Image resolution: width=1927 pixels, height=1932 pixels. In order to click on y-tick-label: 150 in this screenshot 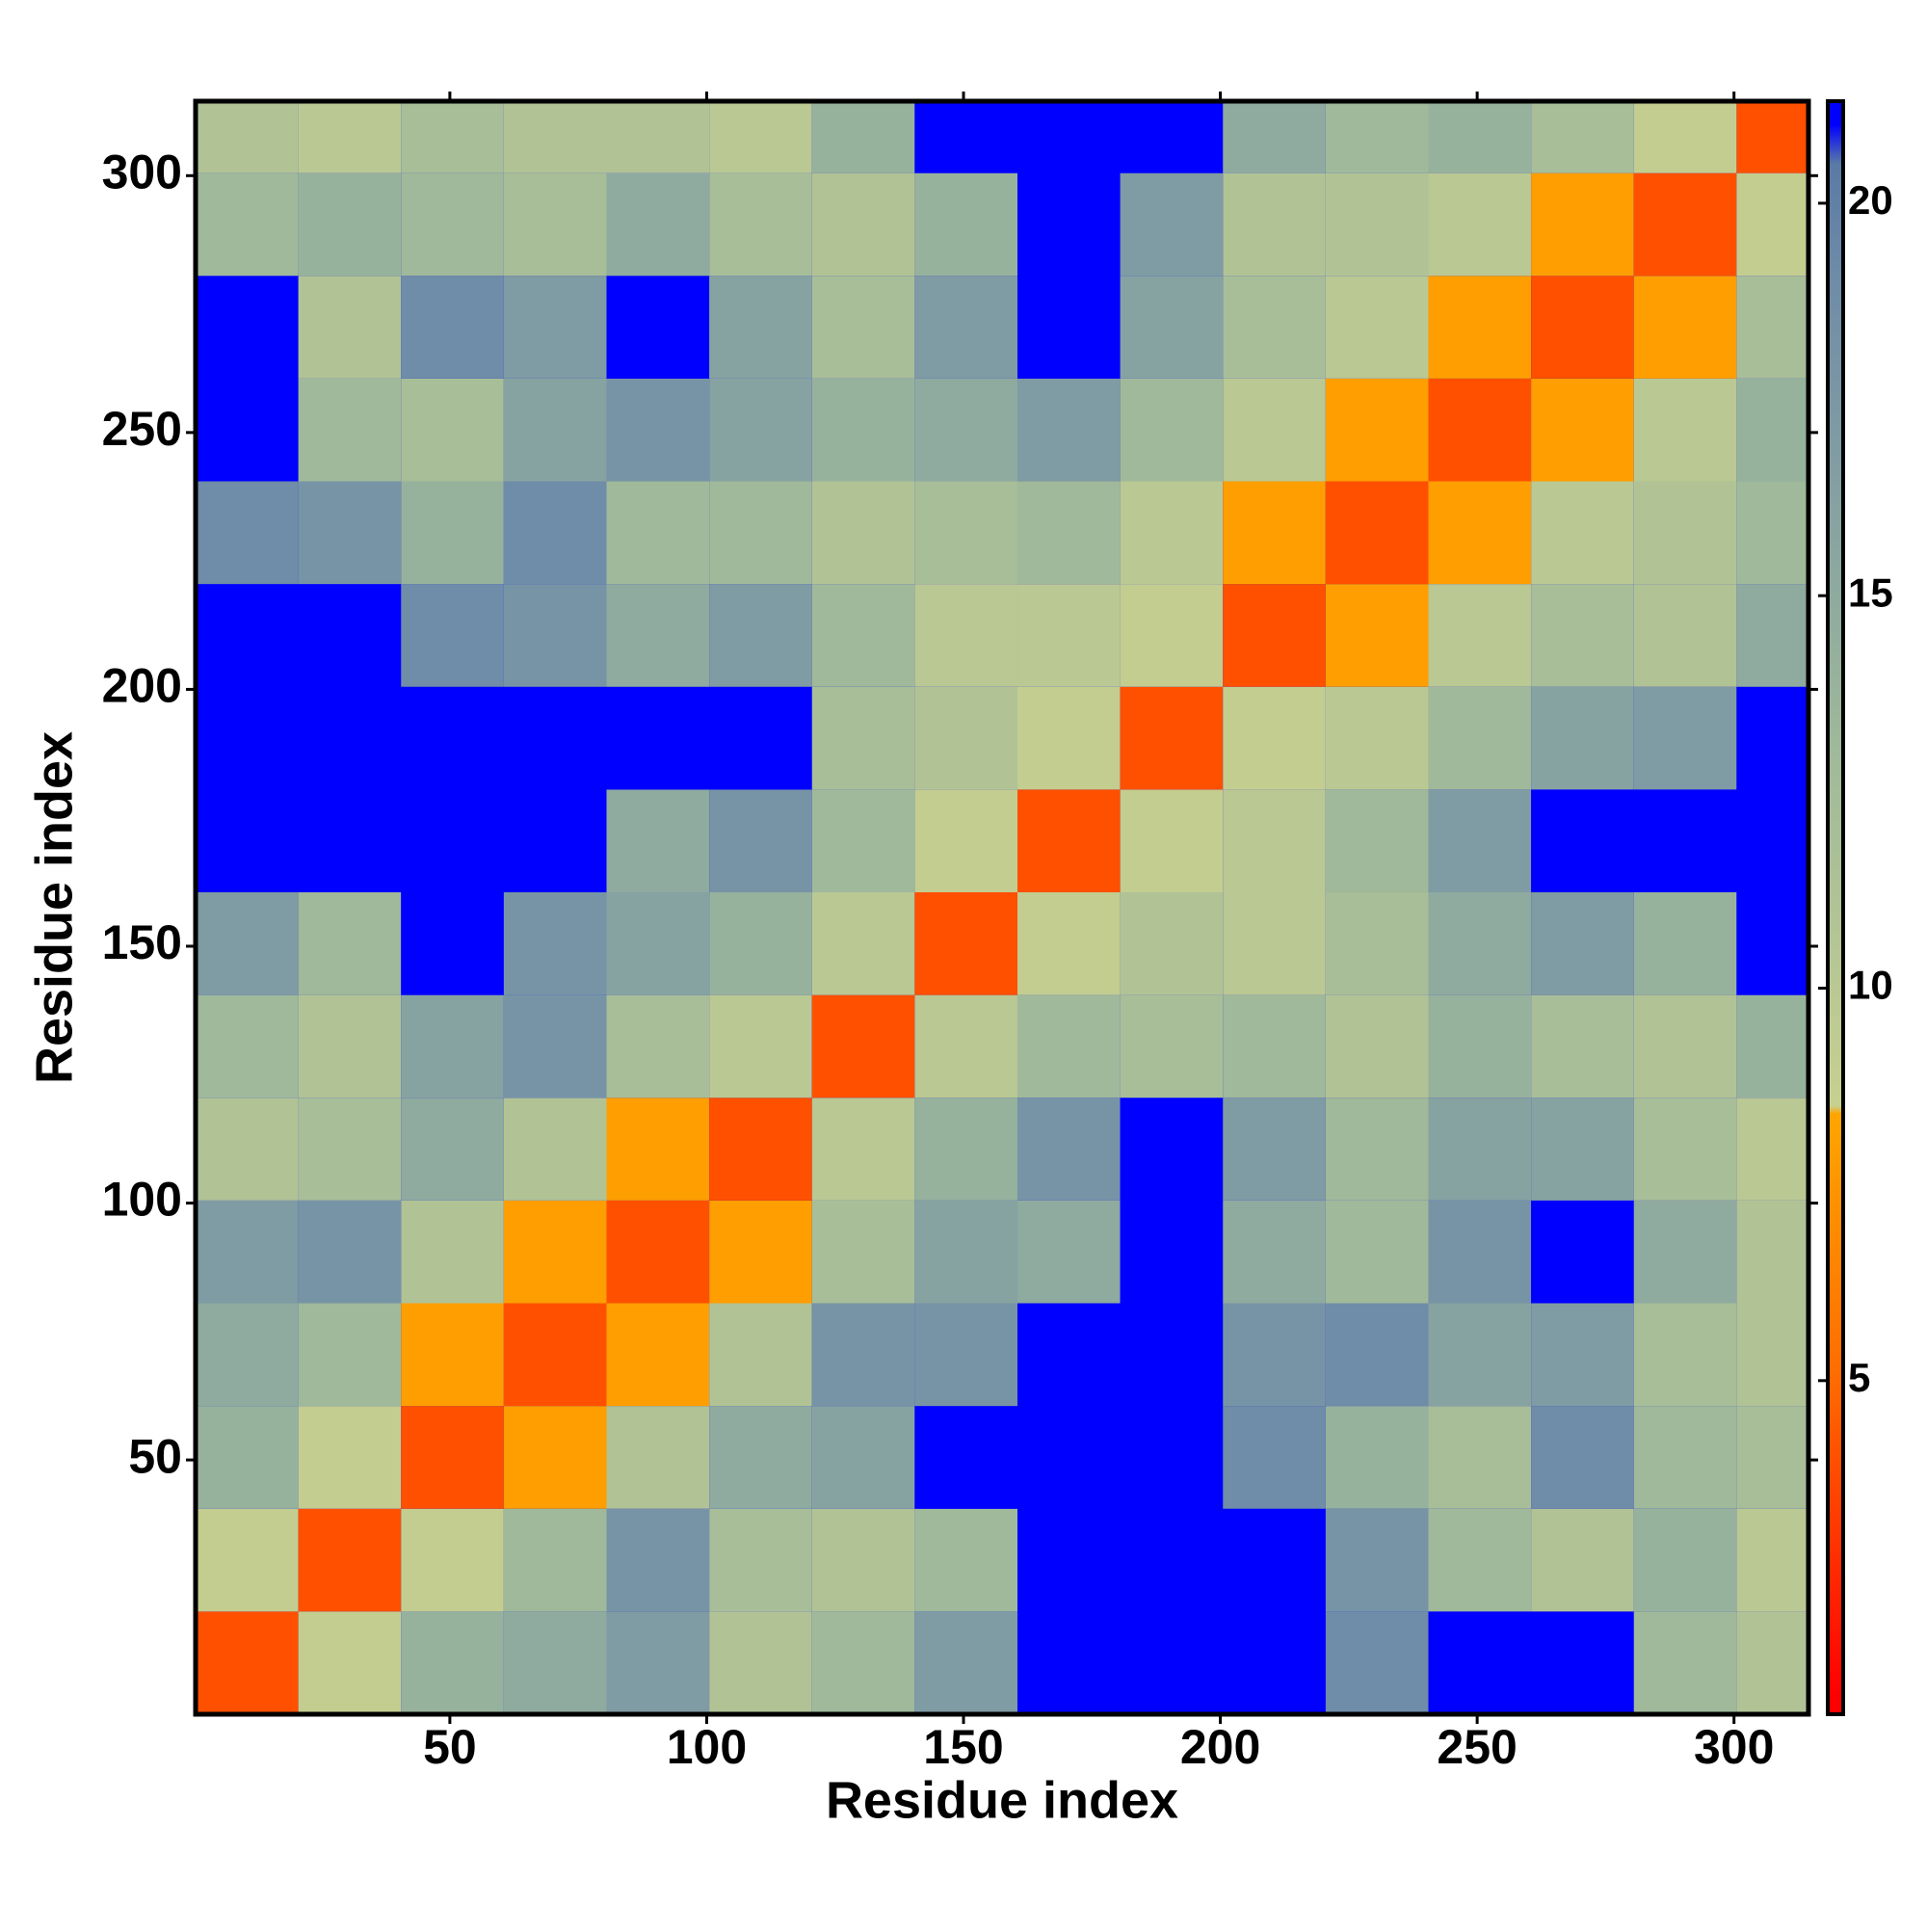, I will do `click(142, 942)`.